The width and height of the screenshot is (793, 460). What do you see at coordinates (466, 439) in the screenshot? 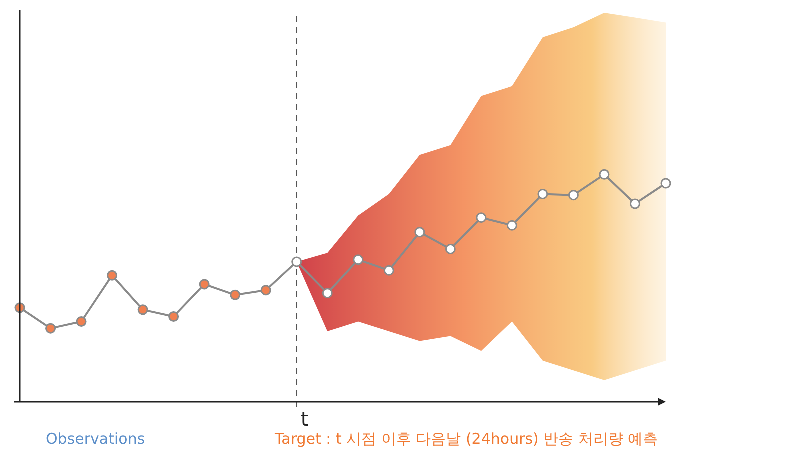
I see `text: Target : t 시점 이후 다음날 (24hours) 반송 처리량 예측` at bounding box center [466, 439].